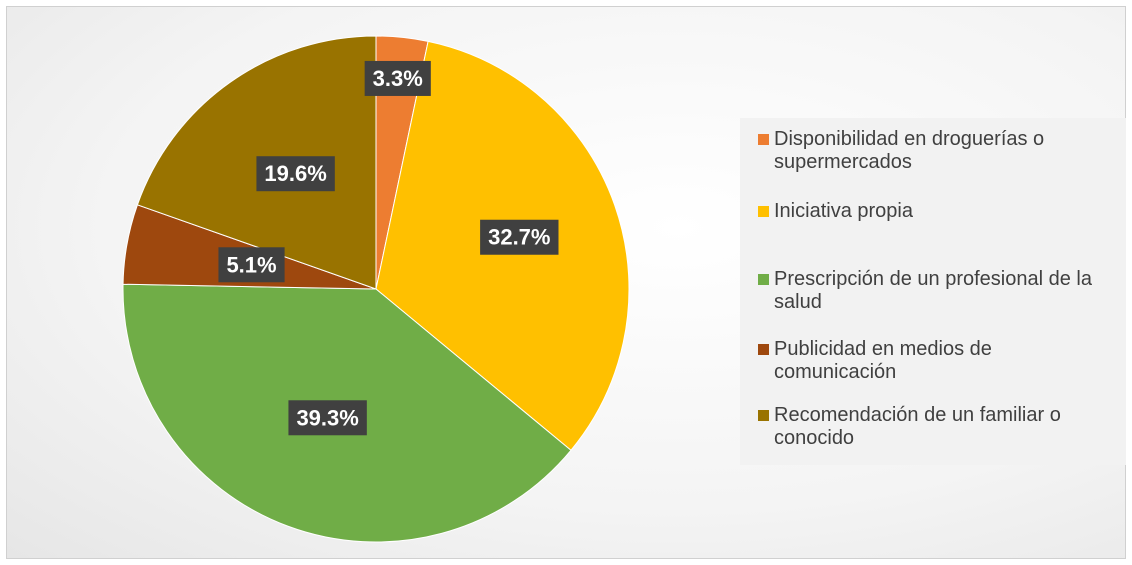 The height and width of the screenshot is (565, 1132). What do you see at coordinates (925, 211) in the screenshot?
I see `legend-entry: Iniciativa propia` at bounding box center [925, 211].